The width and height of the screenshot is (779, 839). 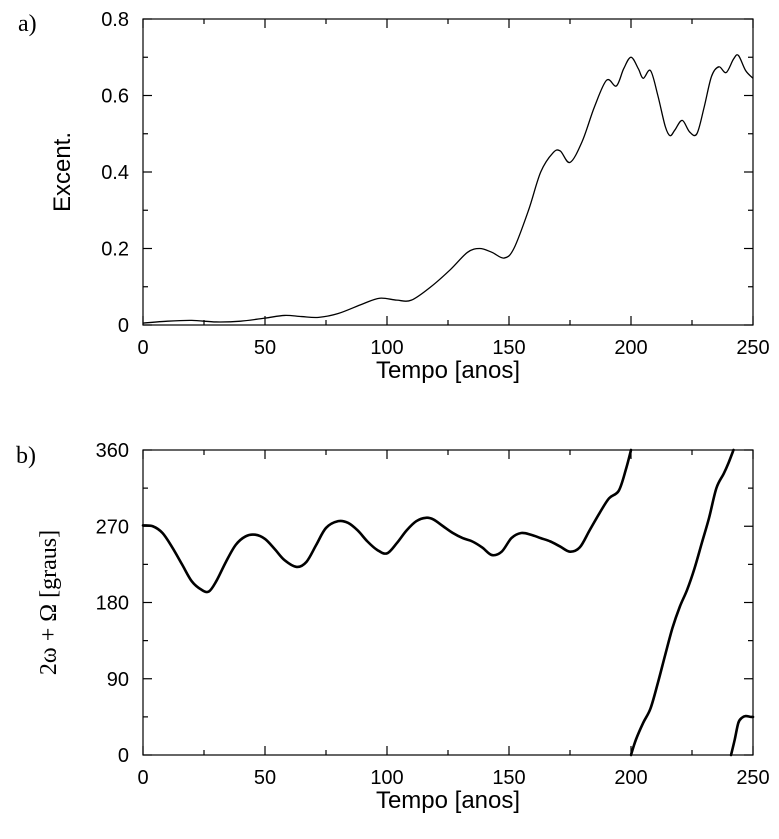 I want to click on y-tick-label: 180, so click(x=112, y=604).